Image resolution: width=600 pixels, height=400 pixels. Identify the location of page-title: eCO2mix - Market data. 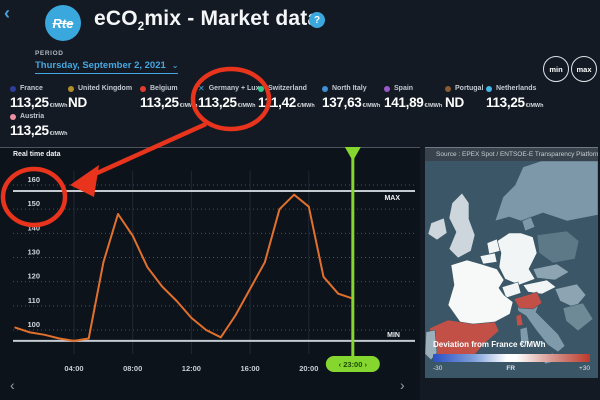
(207, 20).